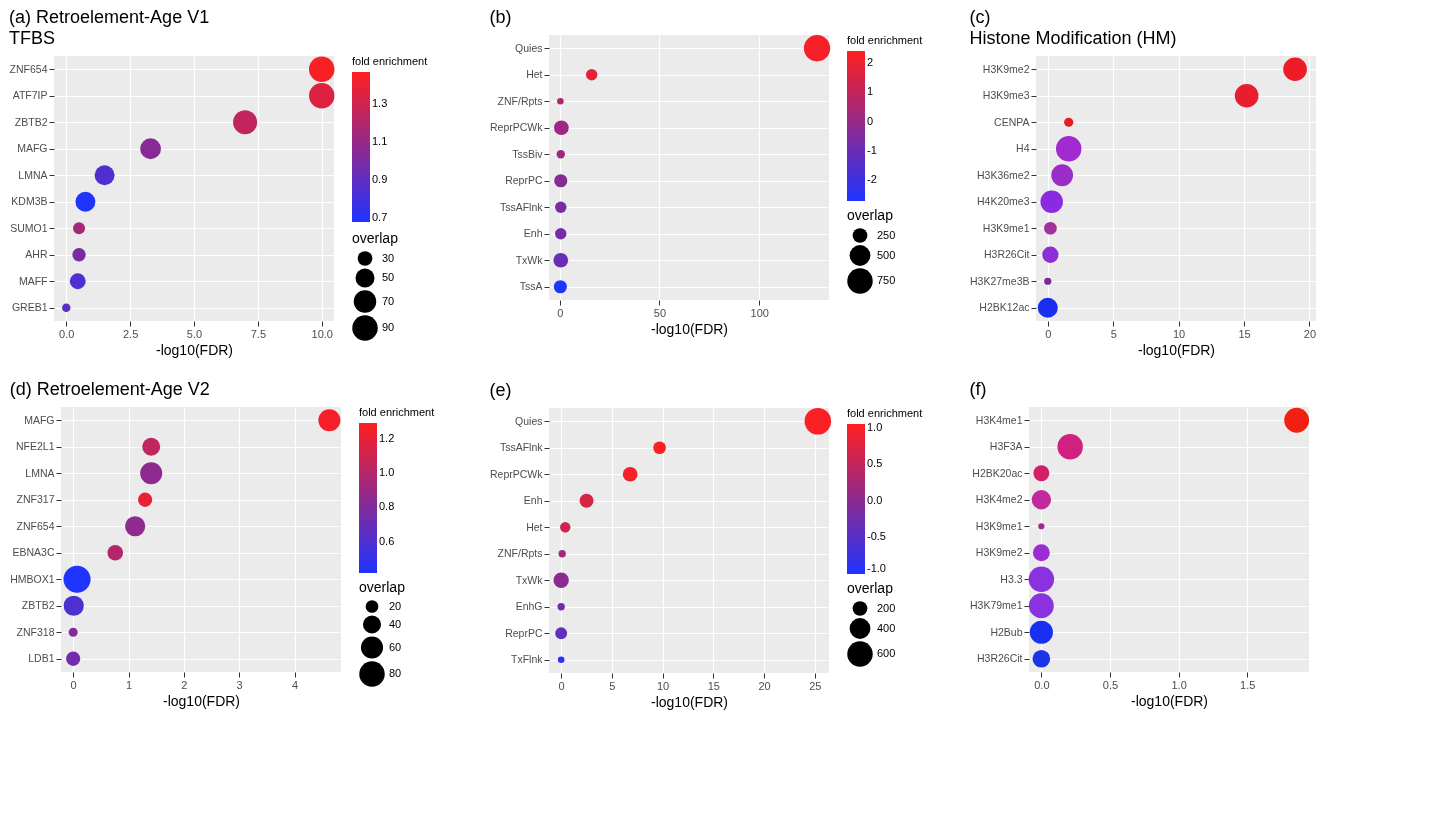  I want to click on color-bar-label: 0.6, so click(387, 540).